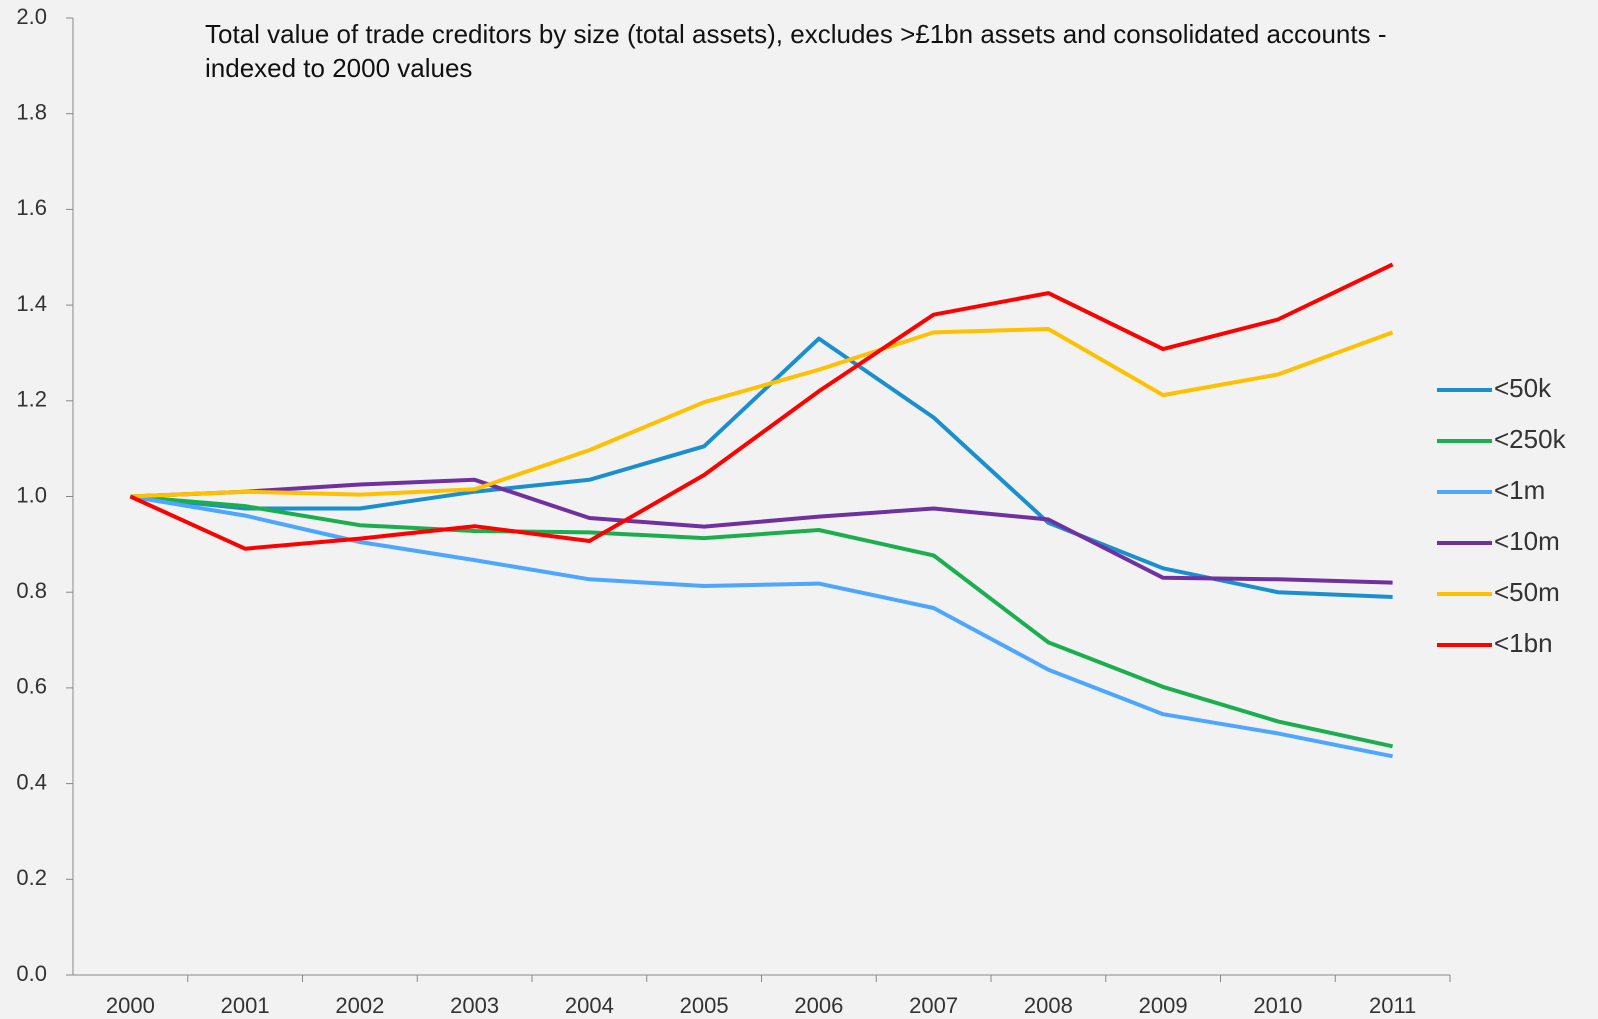 This screenshot has height=1019, width=1598. What do you see at coordinates (31, 399) in the screenshot?
I see `y-tick-label: 1.2` at bounding box center [31, 399].